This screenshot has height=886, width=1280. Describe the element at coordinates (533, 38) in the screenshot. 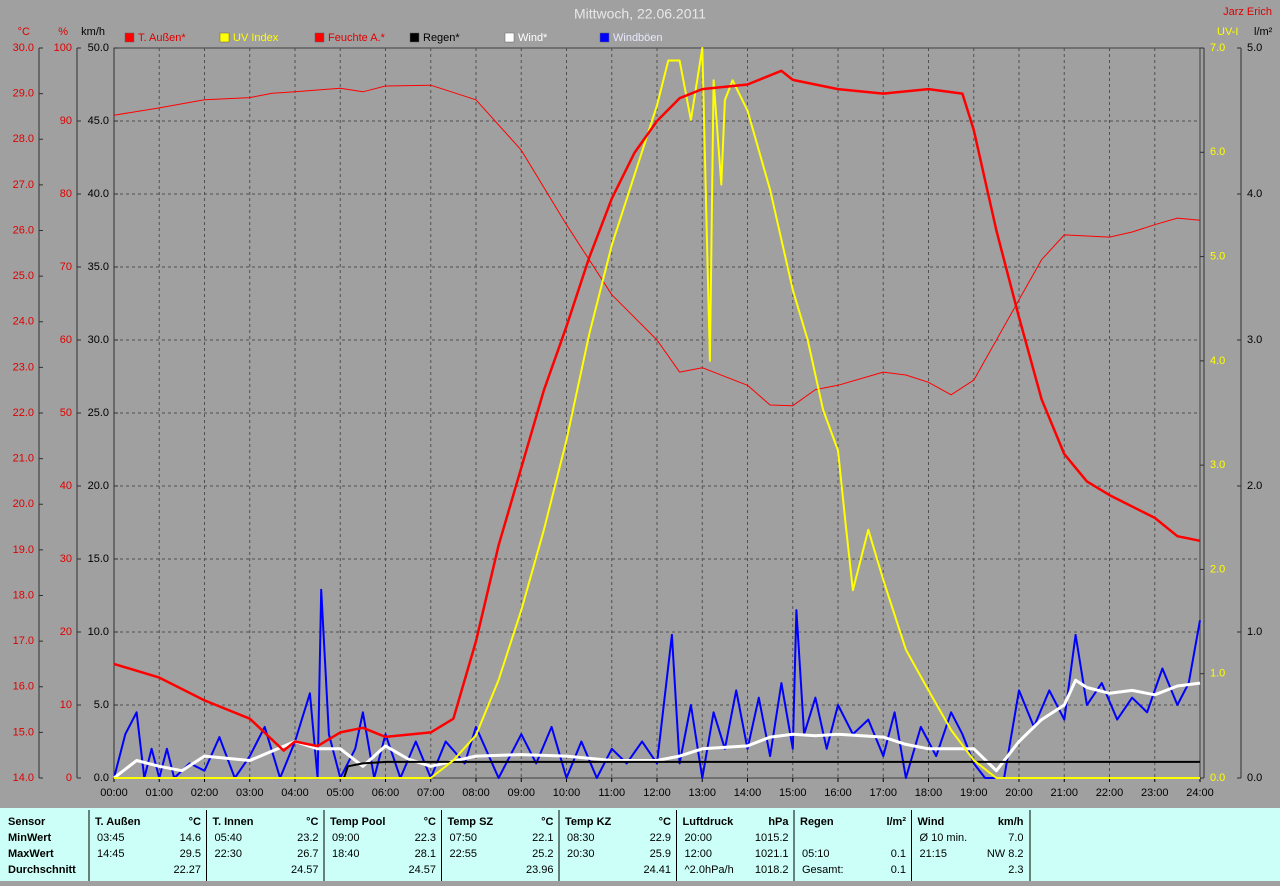

I see `legend-label: Wind*` at that location.